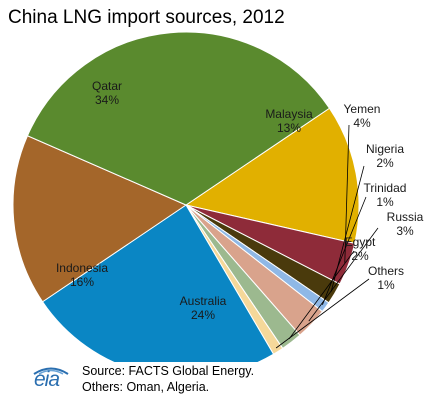  What do you see at coordinates (362, 123) in the screenshot?
I see `pct-yemen: 4%` at bounding box center [362, 123].